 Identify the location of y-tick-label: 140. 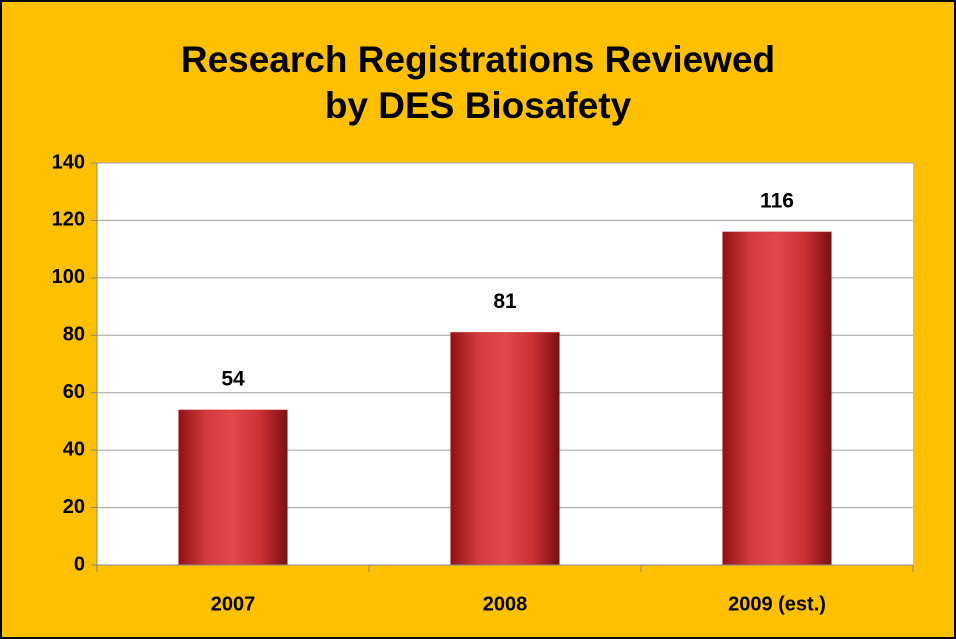
(68, 162).